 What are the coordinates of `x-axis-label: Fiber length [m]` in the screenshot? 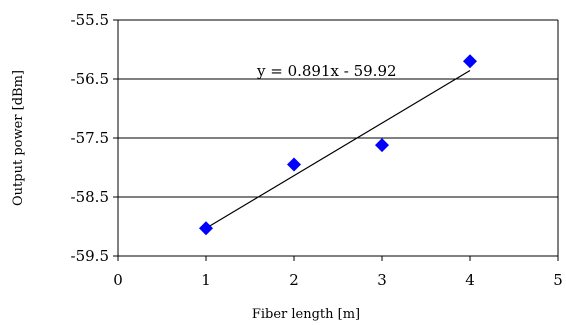 It's located at (306, 314).